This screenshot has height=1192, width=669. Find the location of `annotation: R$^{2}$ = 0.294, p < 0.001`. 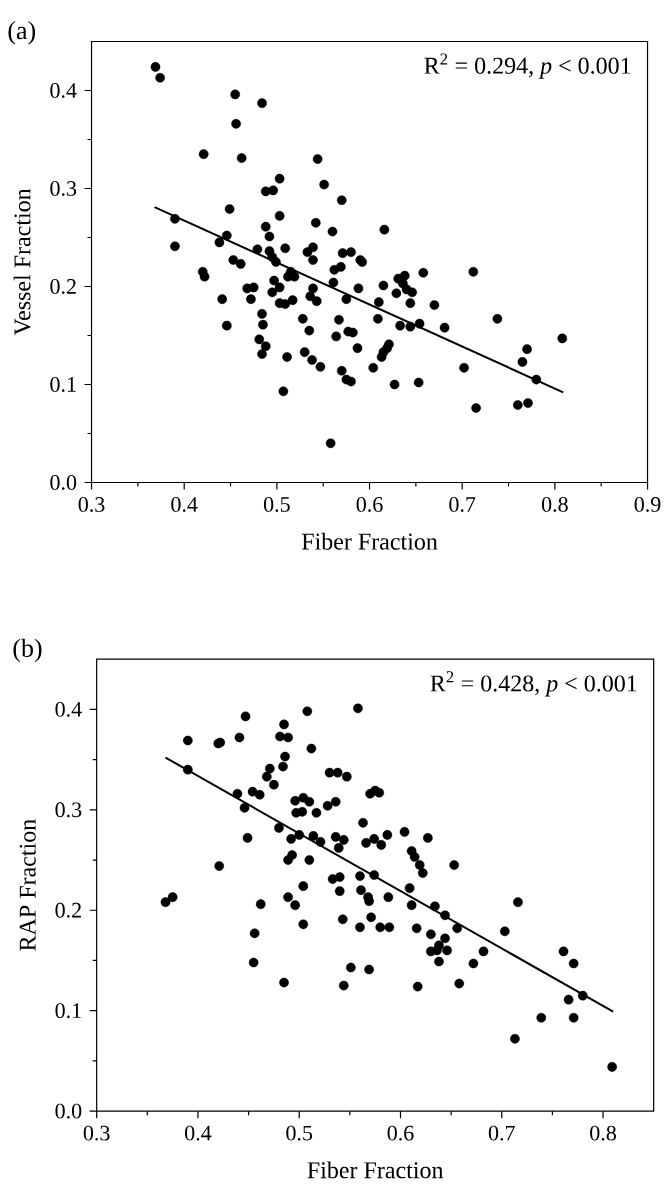

annotation: R$^{2}$ = 0.294, p < 0.001 is located at coordinates (527, 66).